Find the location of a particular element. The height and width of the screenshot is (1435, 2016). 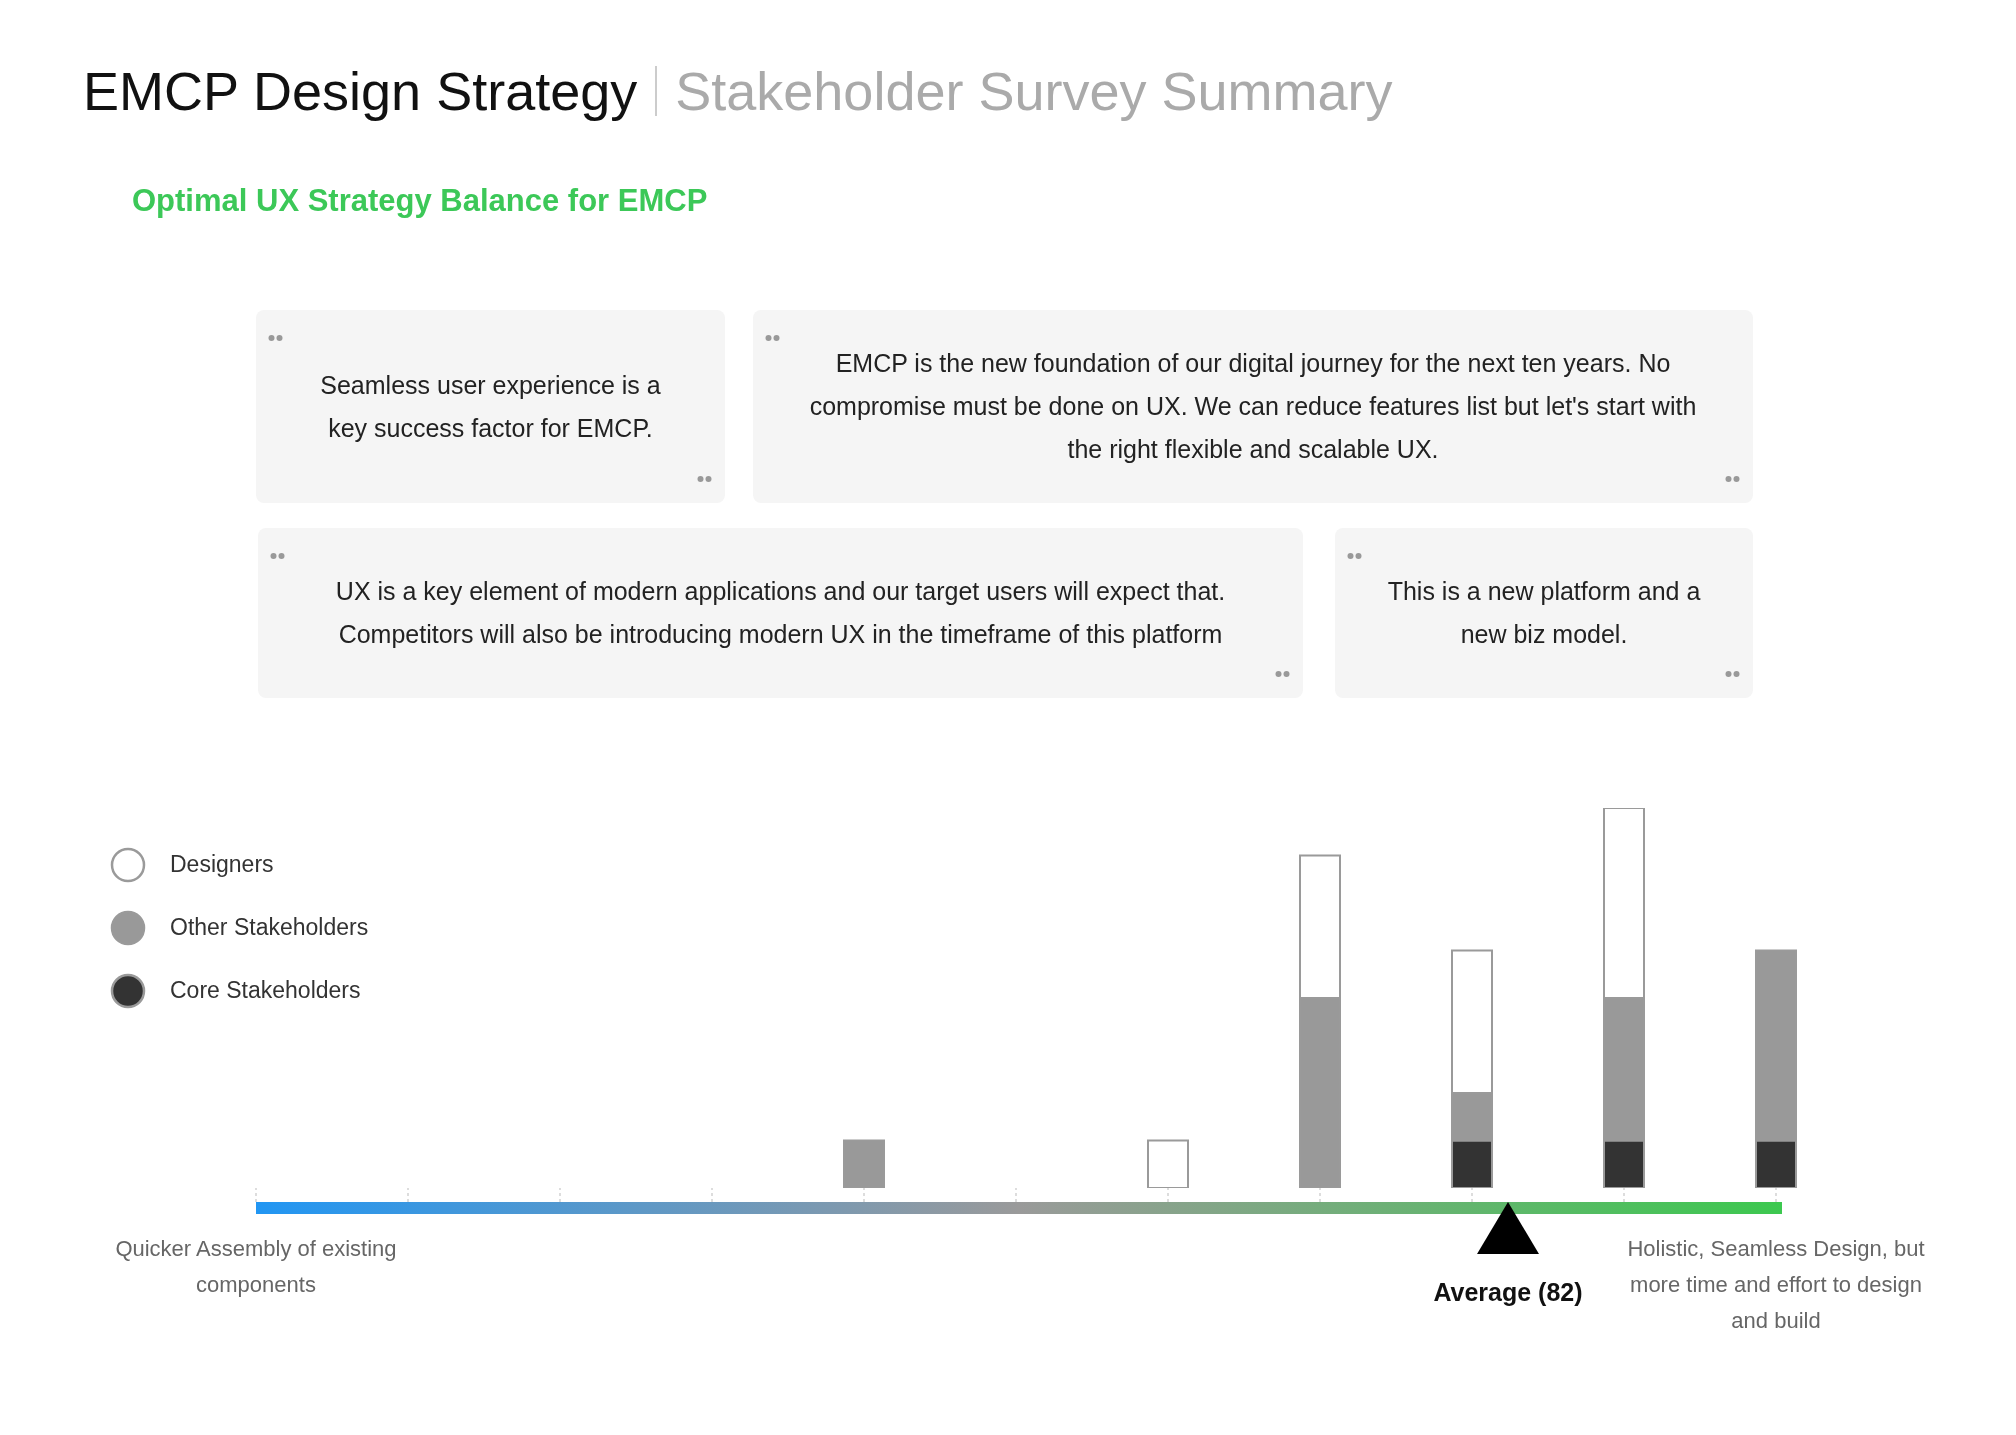

quote-card: UX is a key element of modern applications and our target users will expect that. Competitors will also be introducing modern UX in the timeframe of this platform is located at coordinates (780, 613).